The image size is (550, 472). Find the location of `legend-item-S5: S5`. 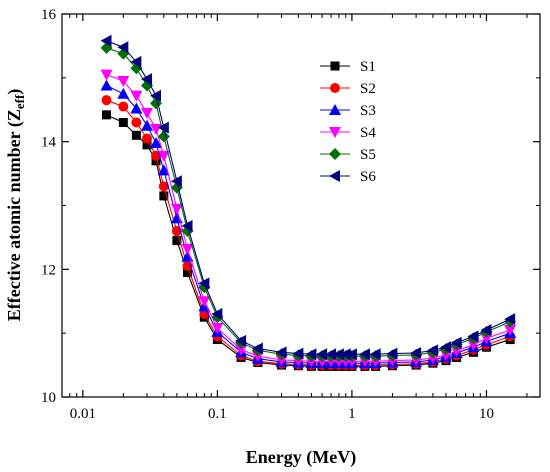

legend-item-S5: S5 is located at coordinates (348, 155).